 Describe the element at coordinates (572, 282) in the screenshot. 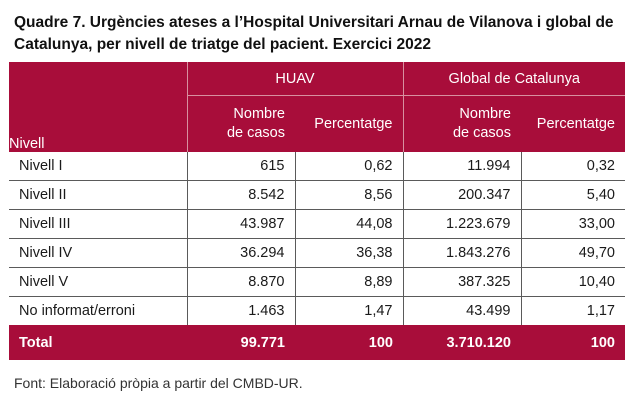

I see `catalunya-percent-cell: 10,40` at that location.